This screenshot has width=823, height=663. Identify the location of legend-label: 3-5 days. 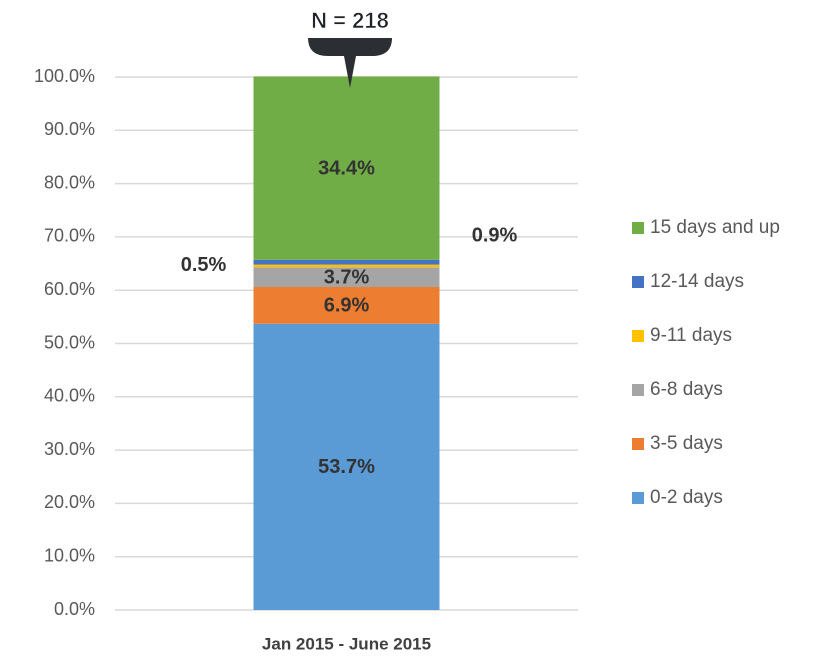
(686, 443).